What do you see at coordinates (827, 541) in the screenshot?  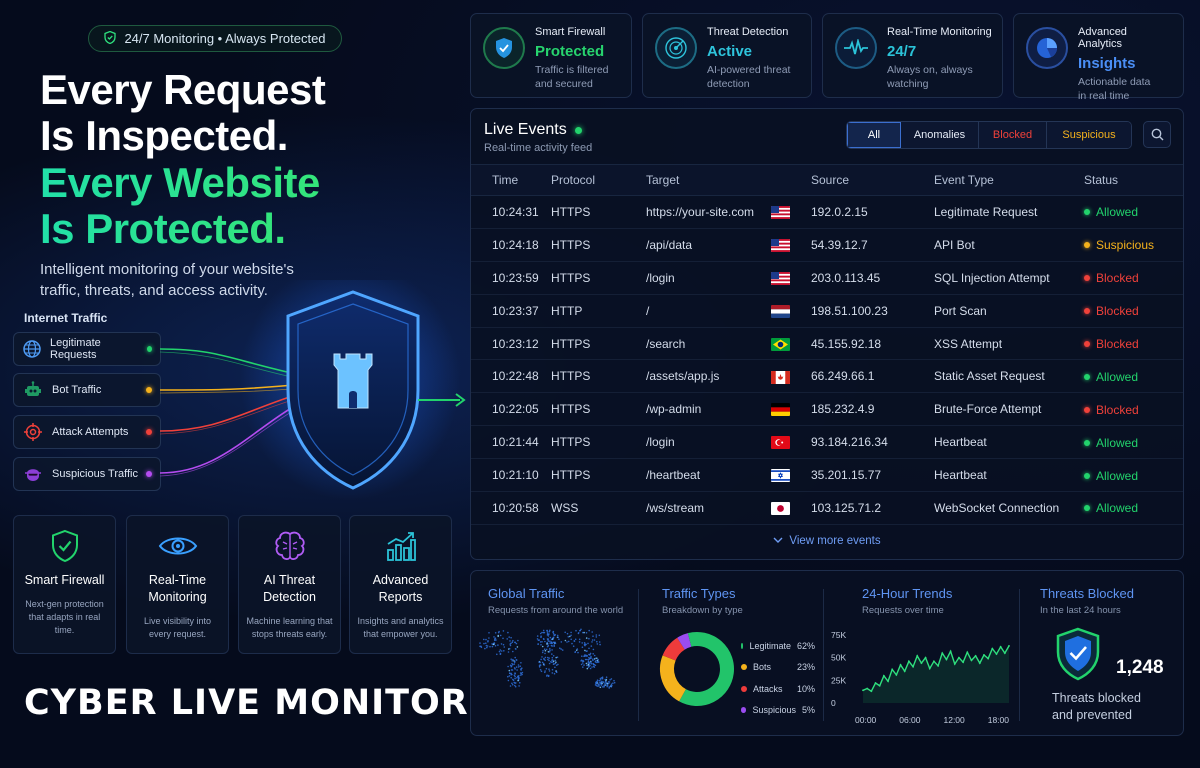 I see `view-more-events-link: View more events` at bounding box center [827, 541].